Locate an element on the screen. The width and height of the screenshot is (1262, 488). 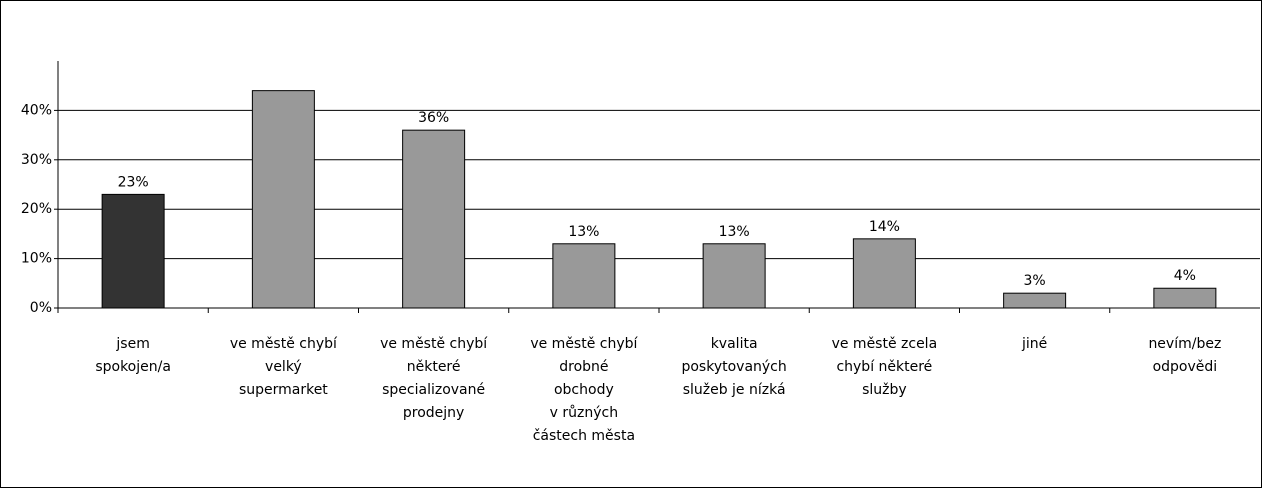
value-label: 4% is located at coordinates (1185, 276).